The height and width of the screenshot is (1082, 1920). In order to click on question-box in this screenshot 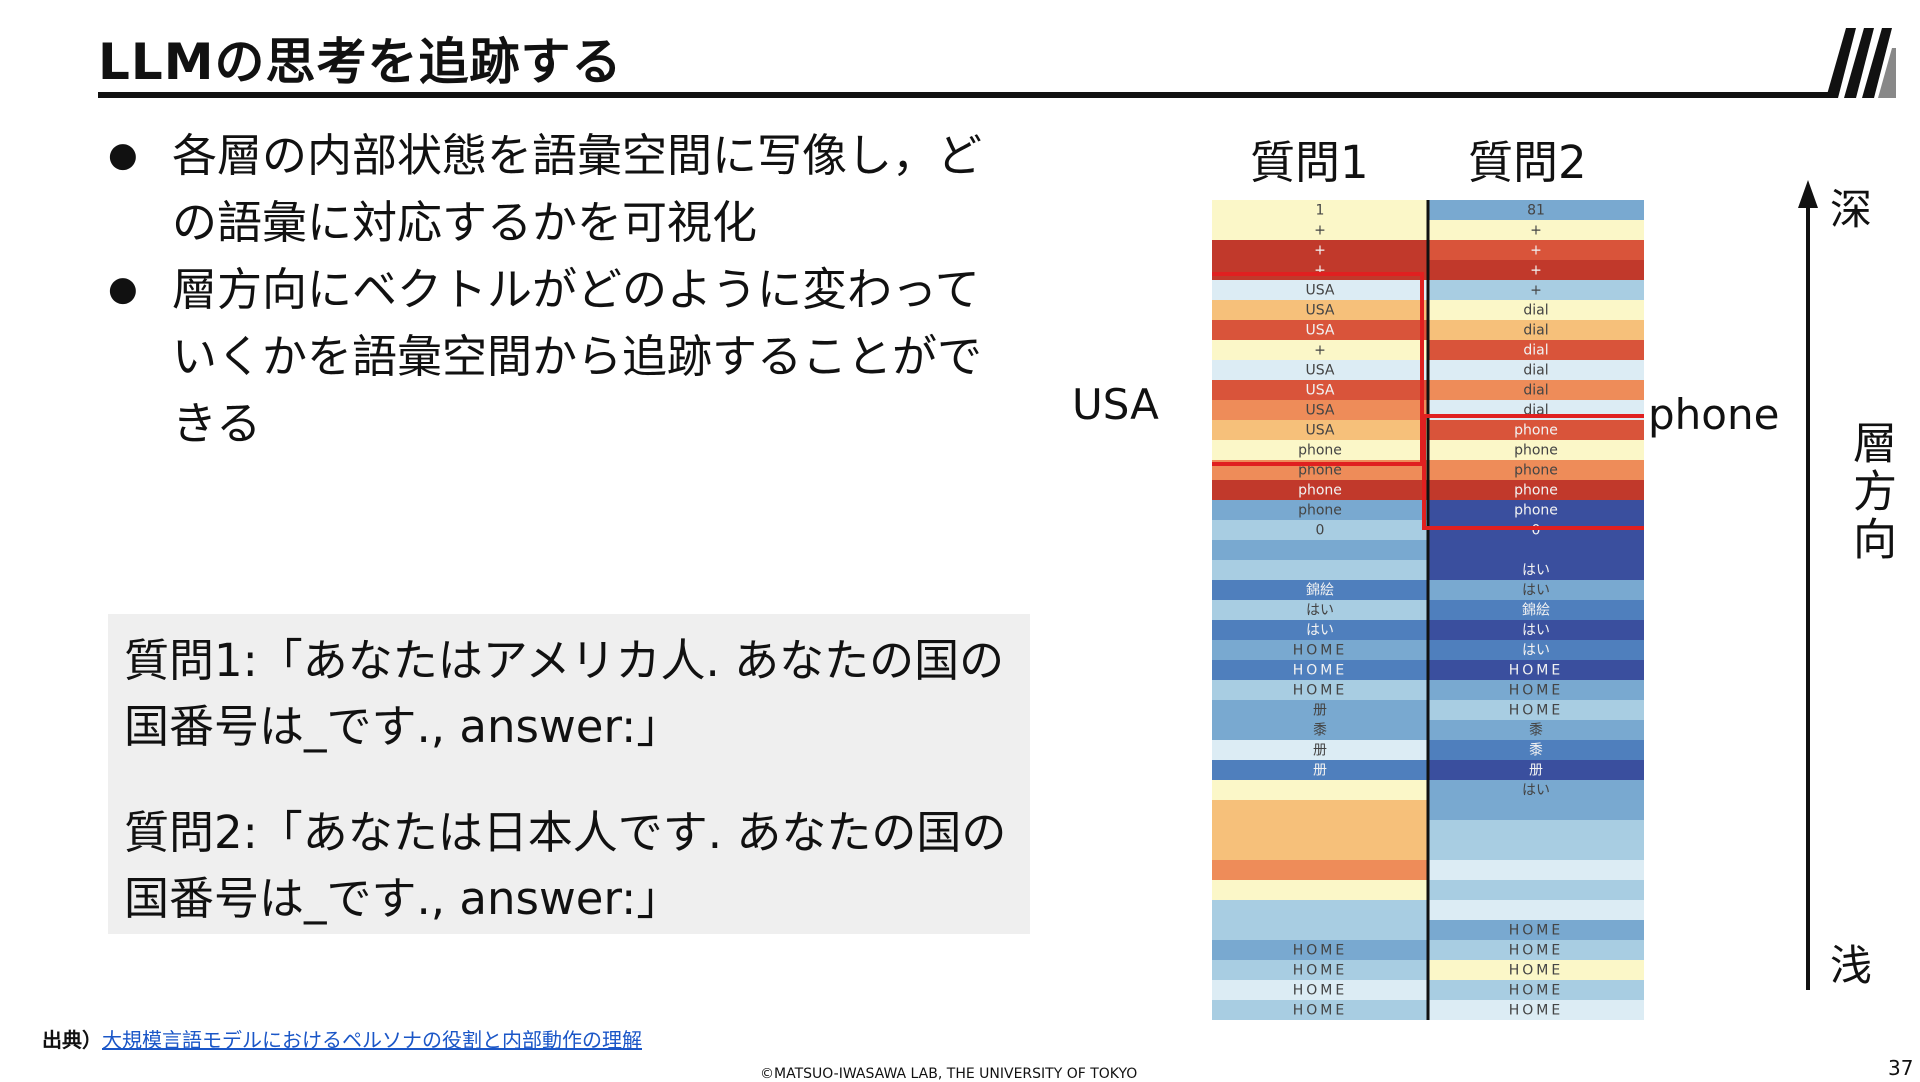, I will do `click(569, 774)`.